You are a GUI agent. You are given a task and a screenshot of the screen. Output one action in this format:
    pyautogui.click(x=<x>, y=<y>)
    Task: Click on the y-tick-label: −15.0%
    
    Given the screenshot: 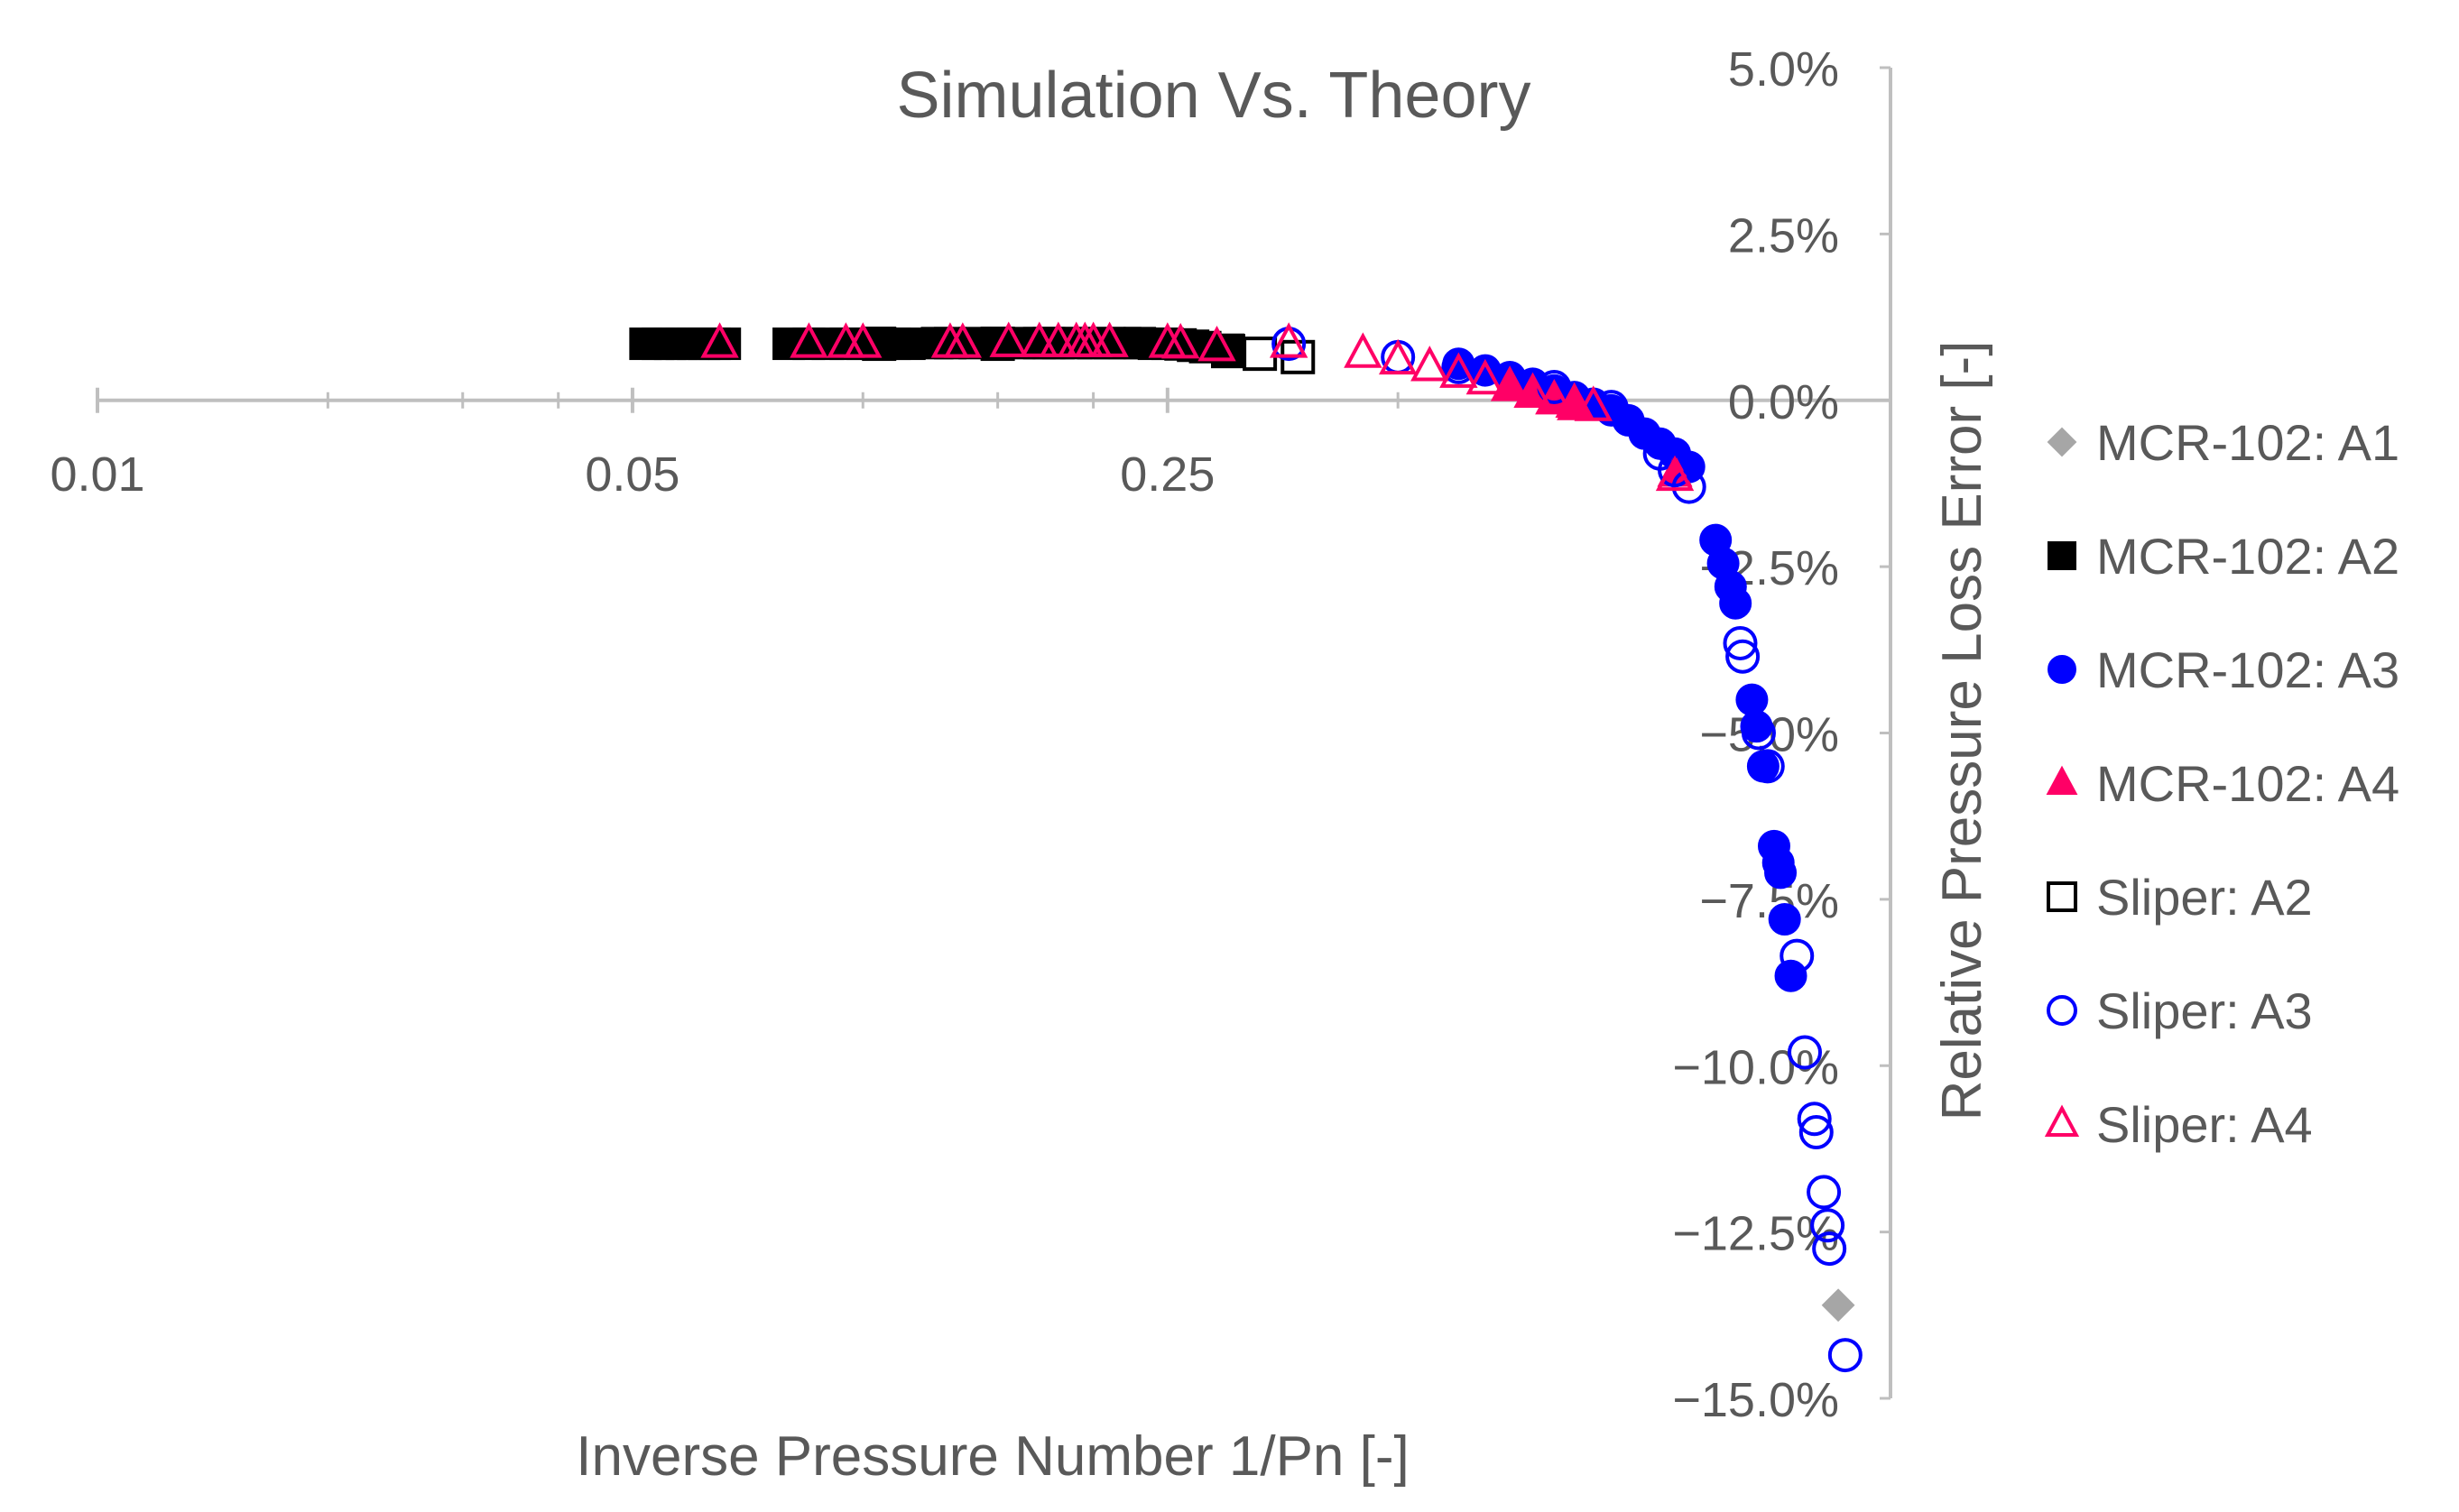 What is the action you would take?
    pyautogui.click(x=1755, y=1400)
    